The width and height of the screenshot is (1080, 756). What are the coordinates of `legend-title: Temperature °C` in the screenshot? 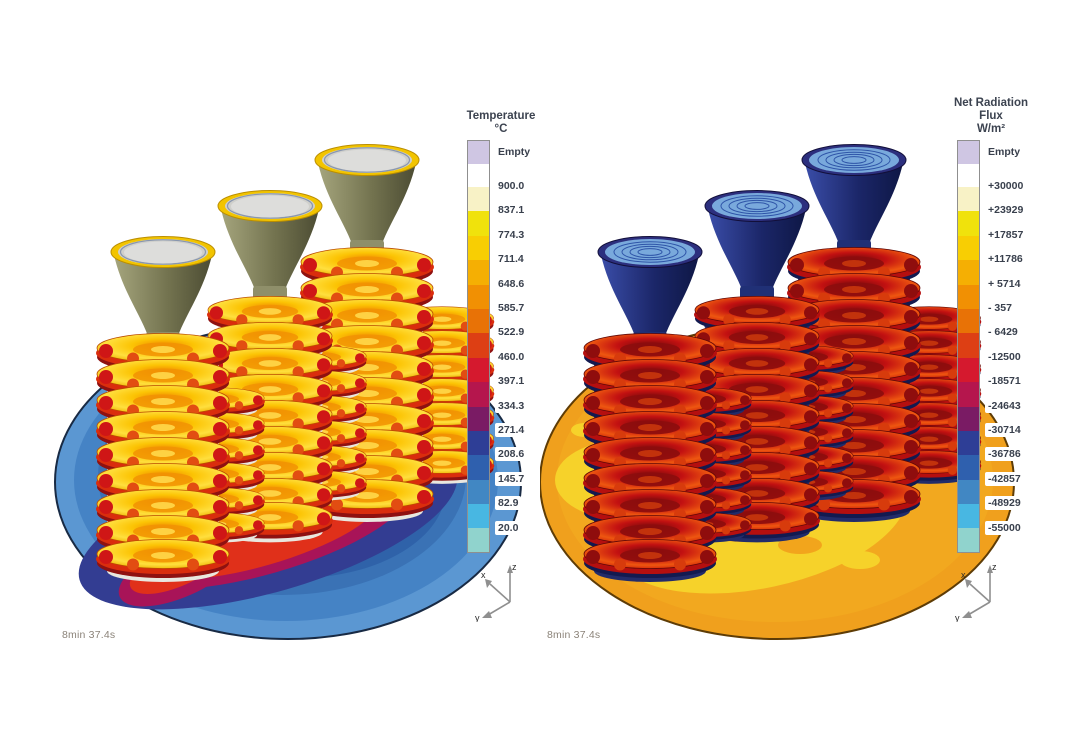 It's located at (501, 117).